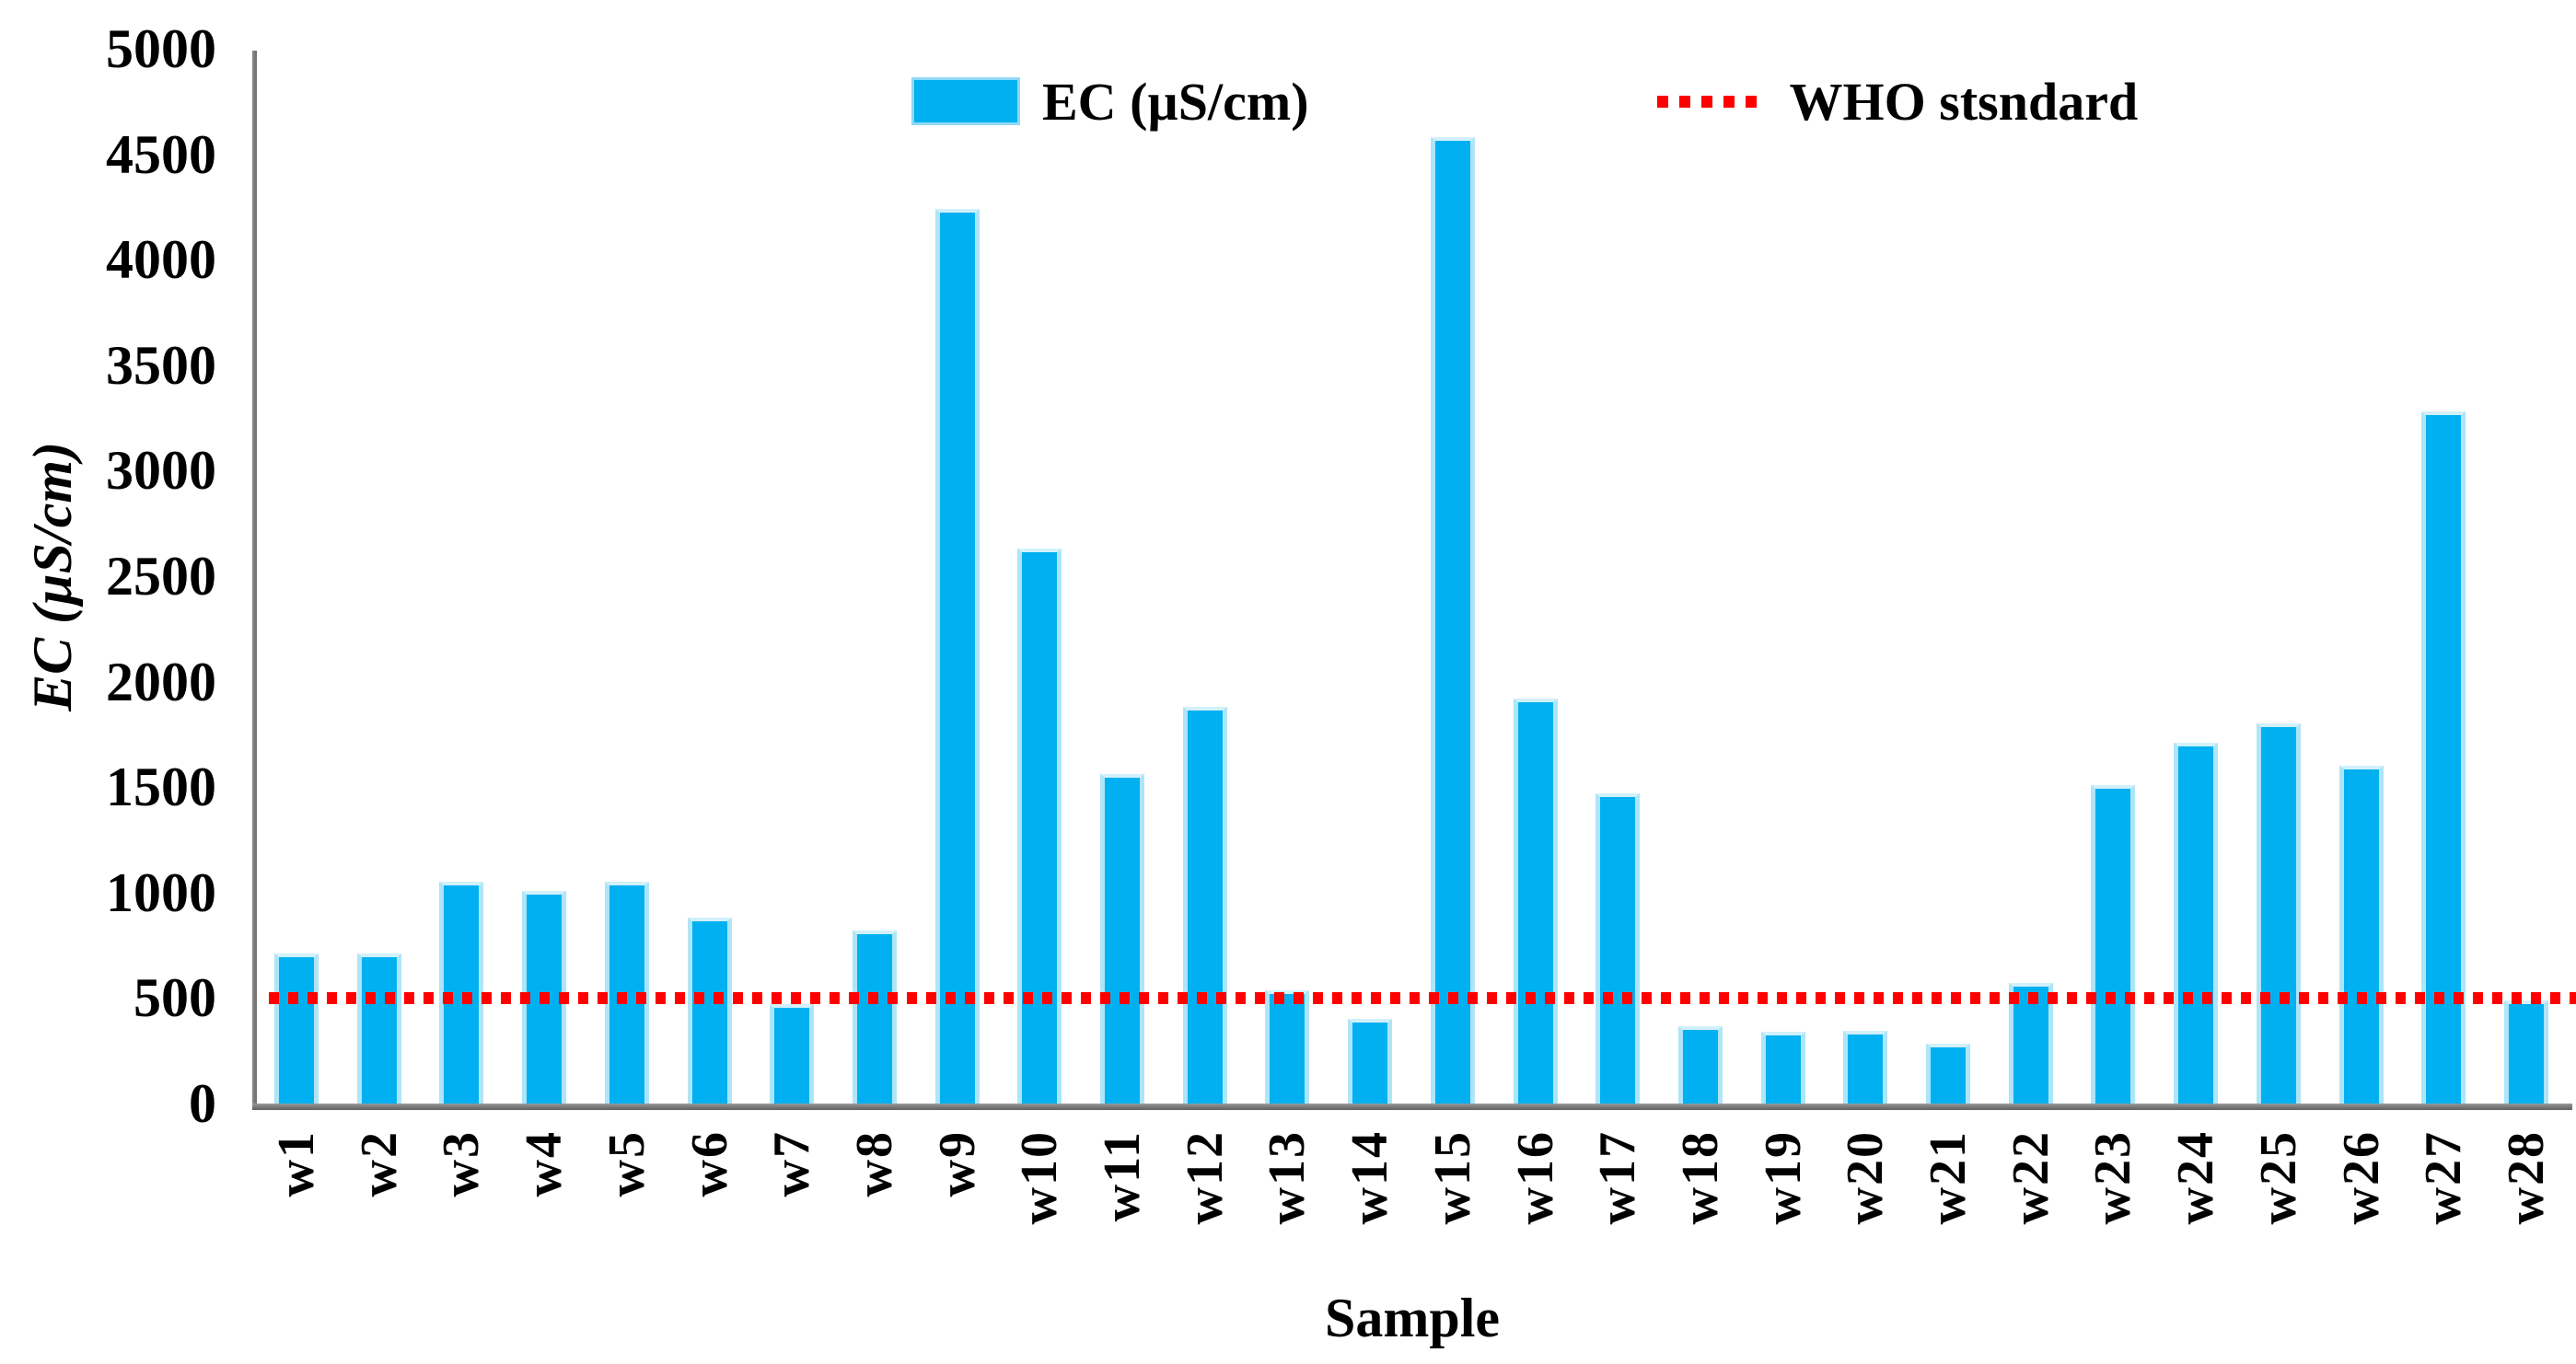  I want to click on x-tick-label-w11: w11, so click(1122, 1176).